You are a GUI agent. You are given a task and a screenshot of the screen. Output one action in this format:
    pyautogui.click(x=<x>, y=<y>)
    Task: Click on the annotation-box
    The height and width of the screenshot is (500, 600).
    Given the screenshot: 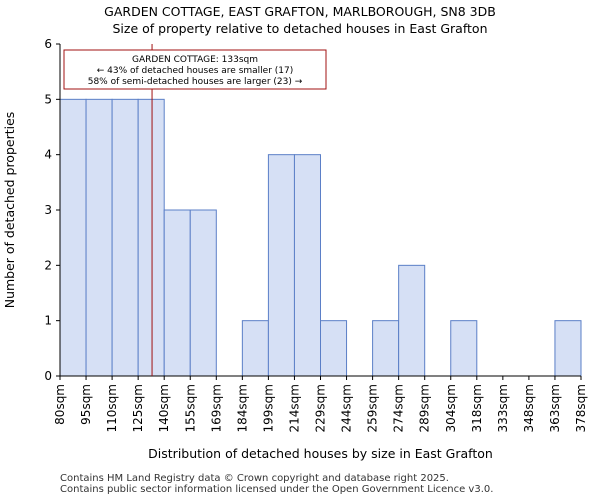 What is the action you would take?
    pyautogui.click(x=195, y=69)
    